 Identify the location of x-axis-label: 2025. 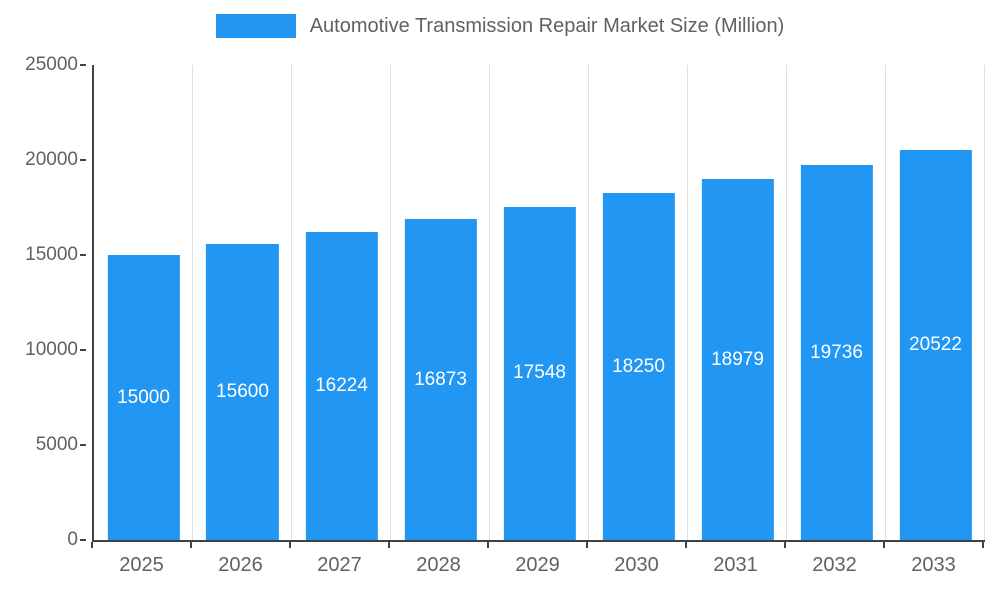
(141, 565).